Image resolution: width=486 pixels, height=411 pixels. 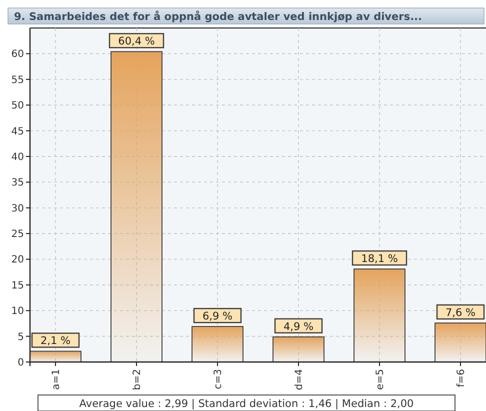 I want to click on x-tick-label: d=4, so click(x=299, y=379).